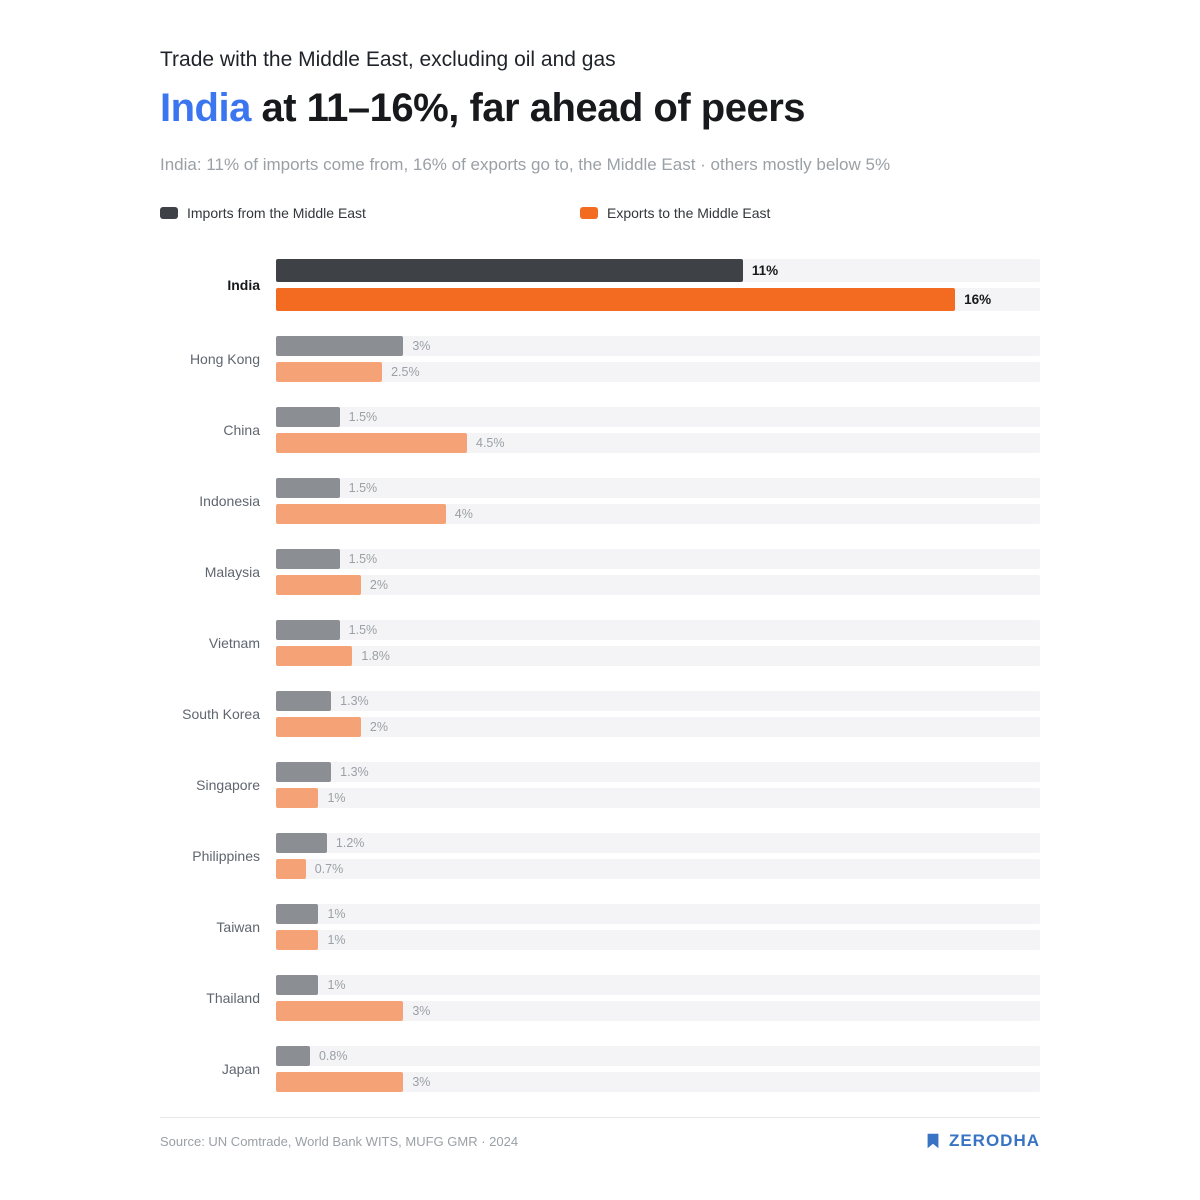 This screenshot has height=1200, width=1200. What do you see at coordinates (333, 1056) in the screenshot?
I see `import-value-label: 0.8%` at bounding box center [333, 1056].